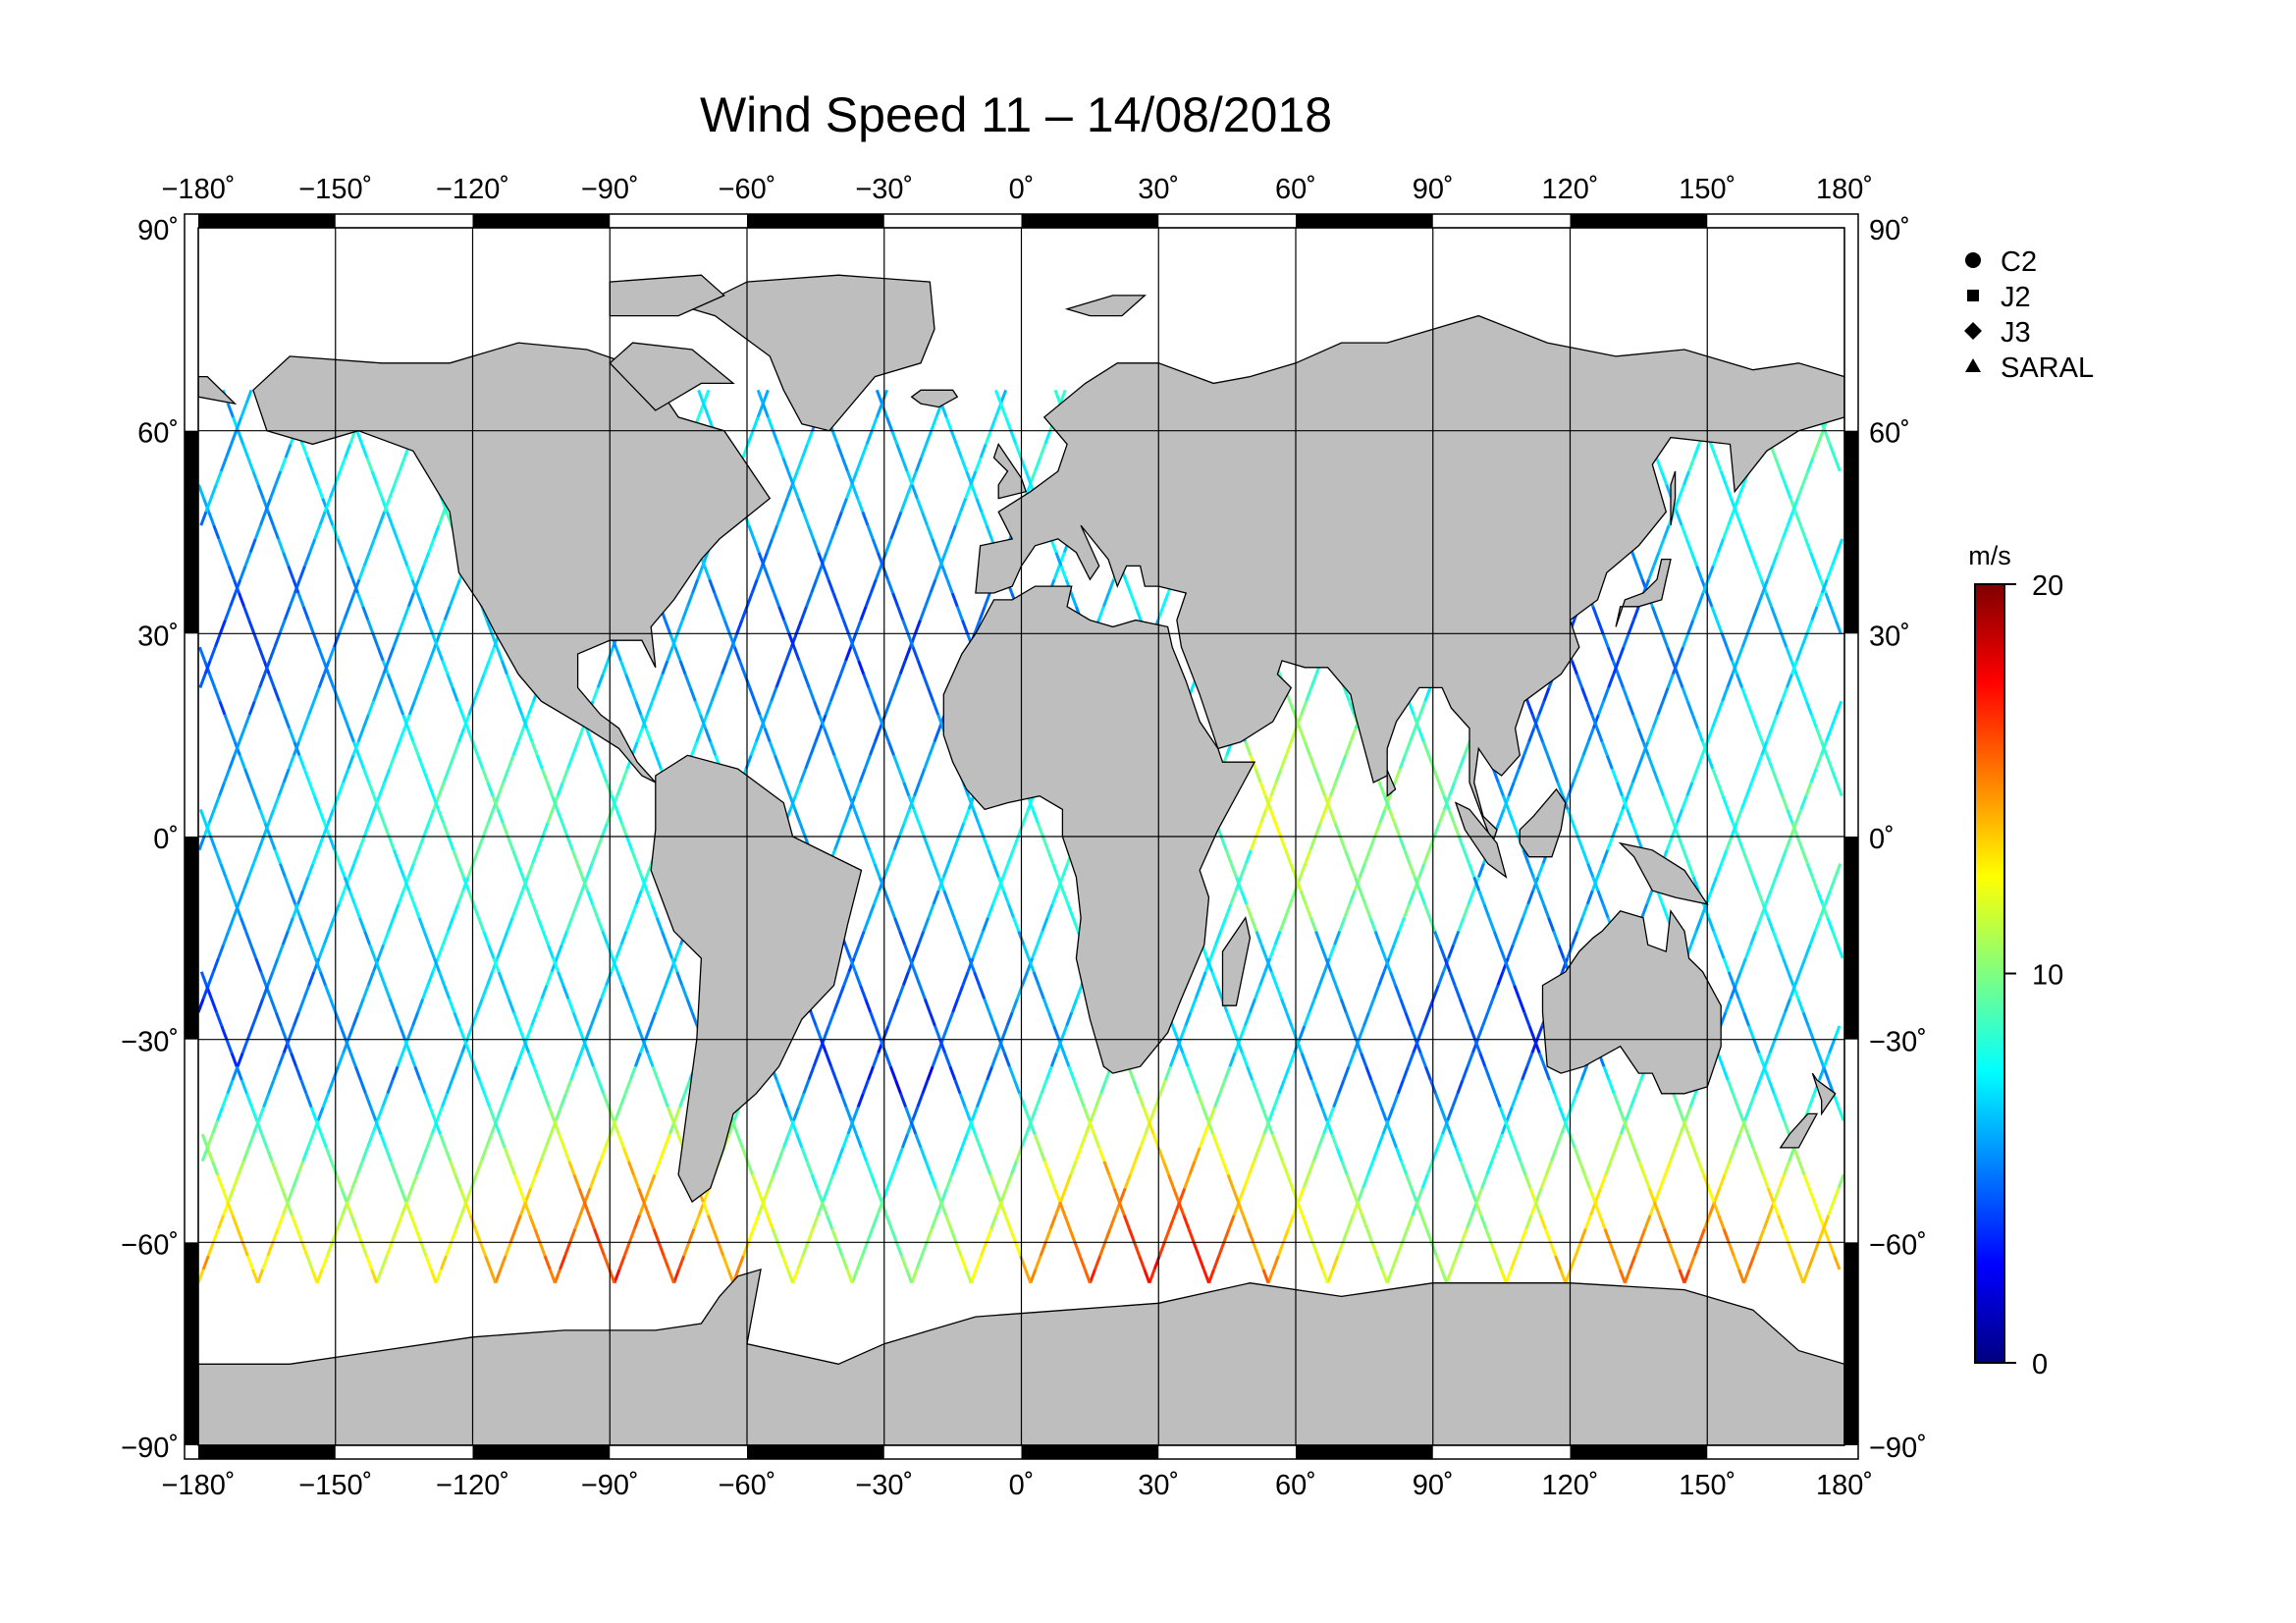  Describe the element at coordinates (335, 189) in the screenshot. I see `lon-tick-label-top: −150˚` at that location.